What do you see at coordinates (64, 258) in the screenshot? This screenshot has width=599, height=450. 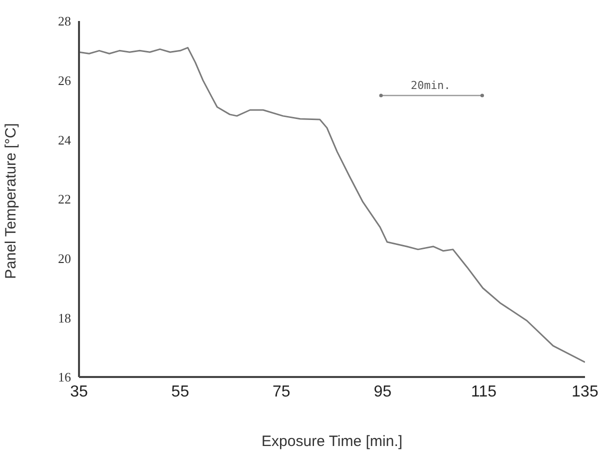 I see `y-tick-label: 20` at bounding box center [64, 258].